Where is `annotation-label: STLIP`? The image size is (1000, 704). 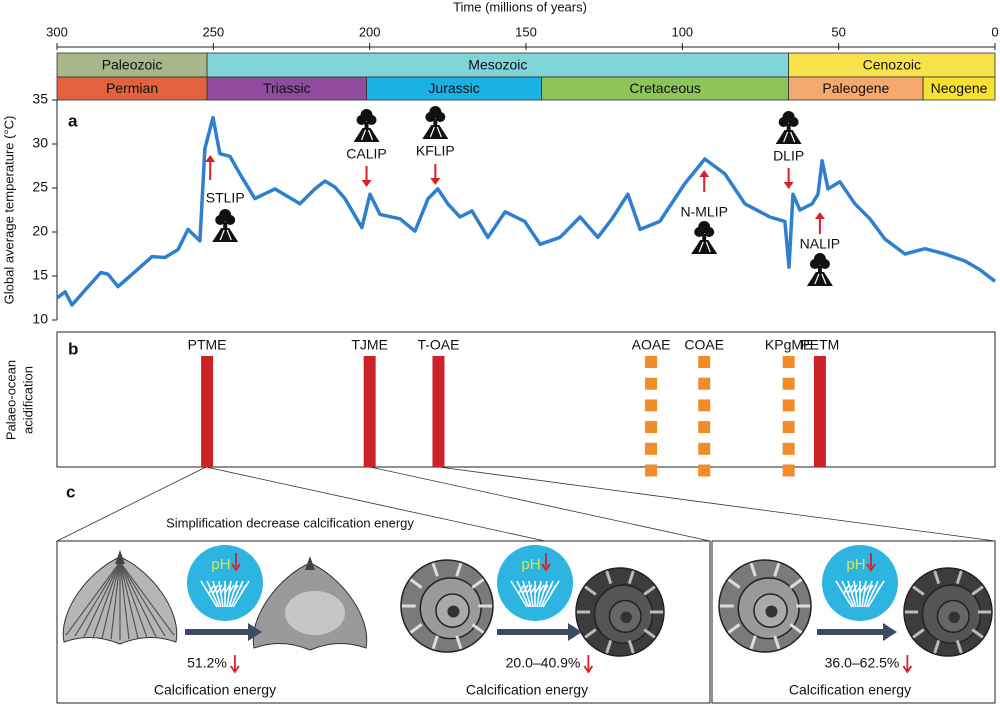 annotation-label: STLIP is located at coordinates (225, 198).